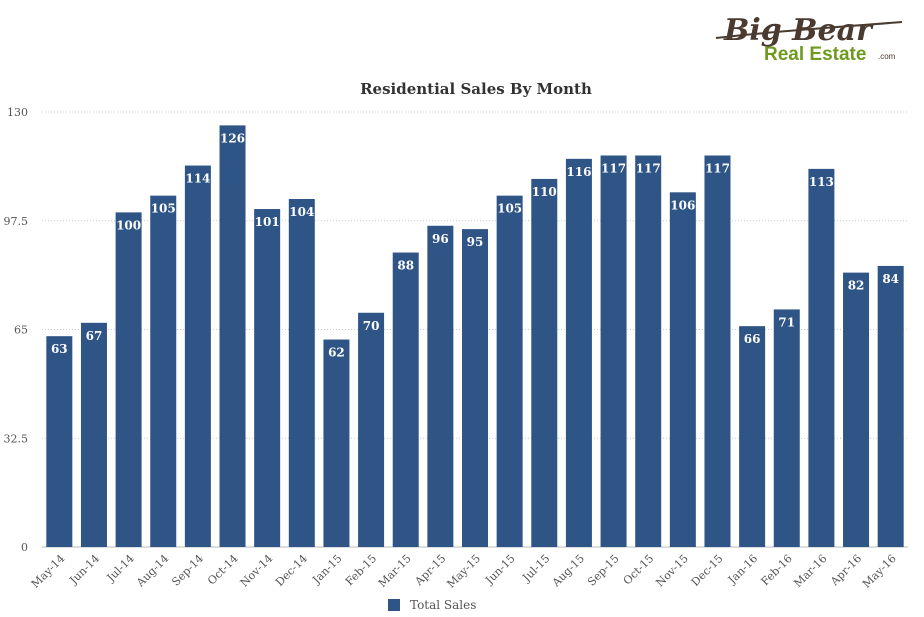  I want to click on x-tick-label: Apr-16, so click(845, 570).